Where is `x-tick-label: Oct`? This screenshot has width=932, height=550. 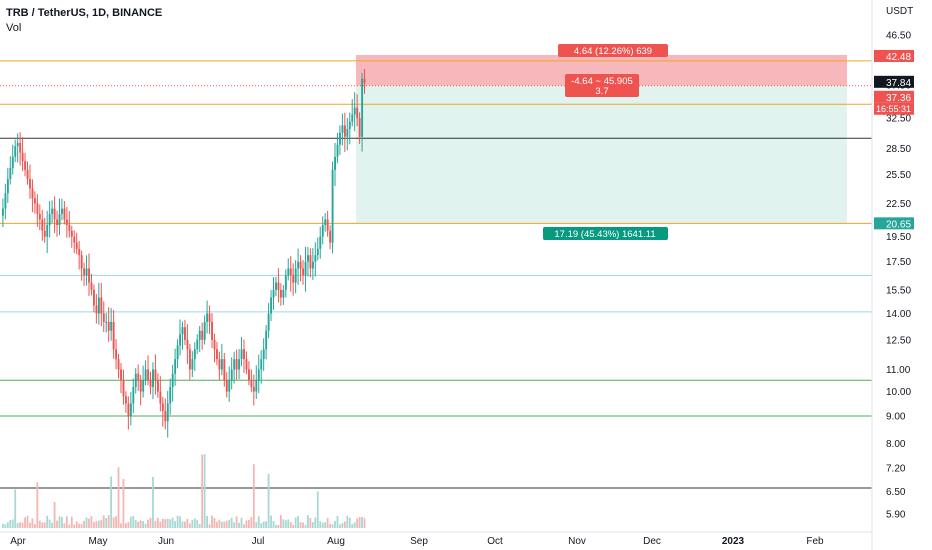
x-tick-label: Oct is located at coordinates (495, 541).